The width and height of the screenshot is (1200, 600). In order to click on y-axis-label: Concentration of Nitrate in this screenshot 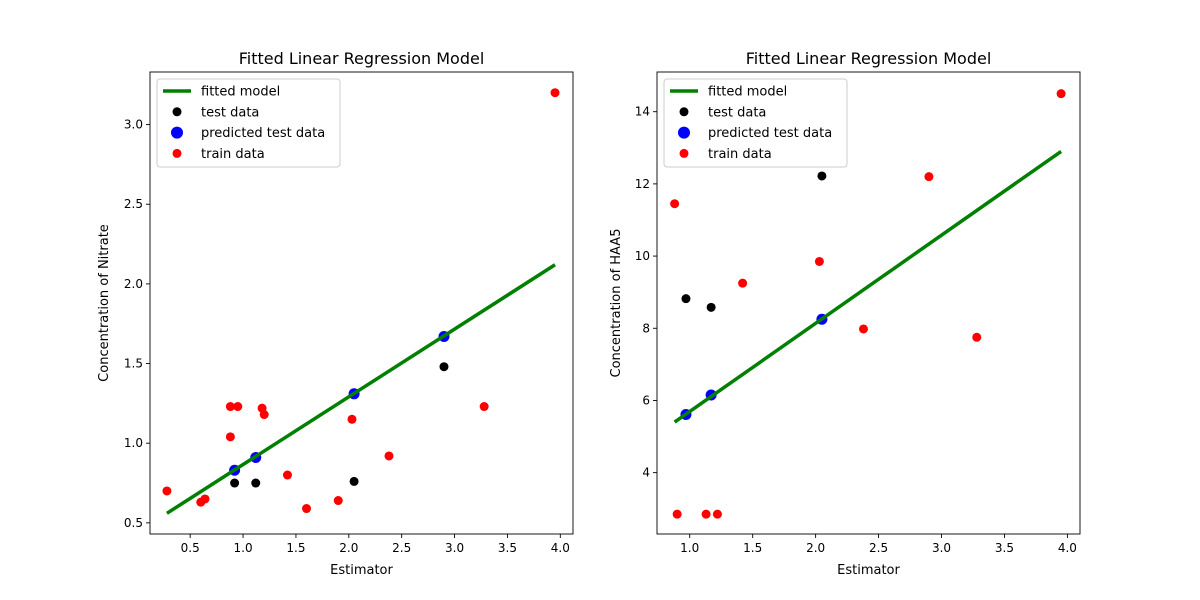, I will do `click(104, 303)`.